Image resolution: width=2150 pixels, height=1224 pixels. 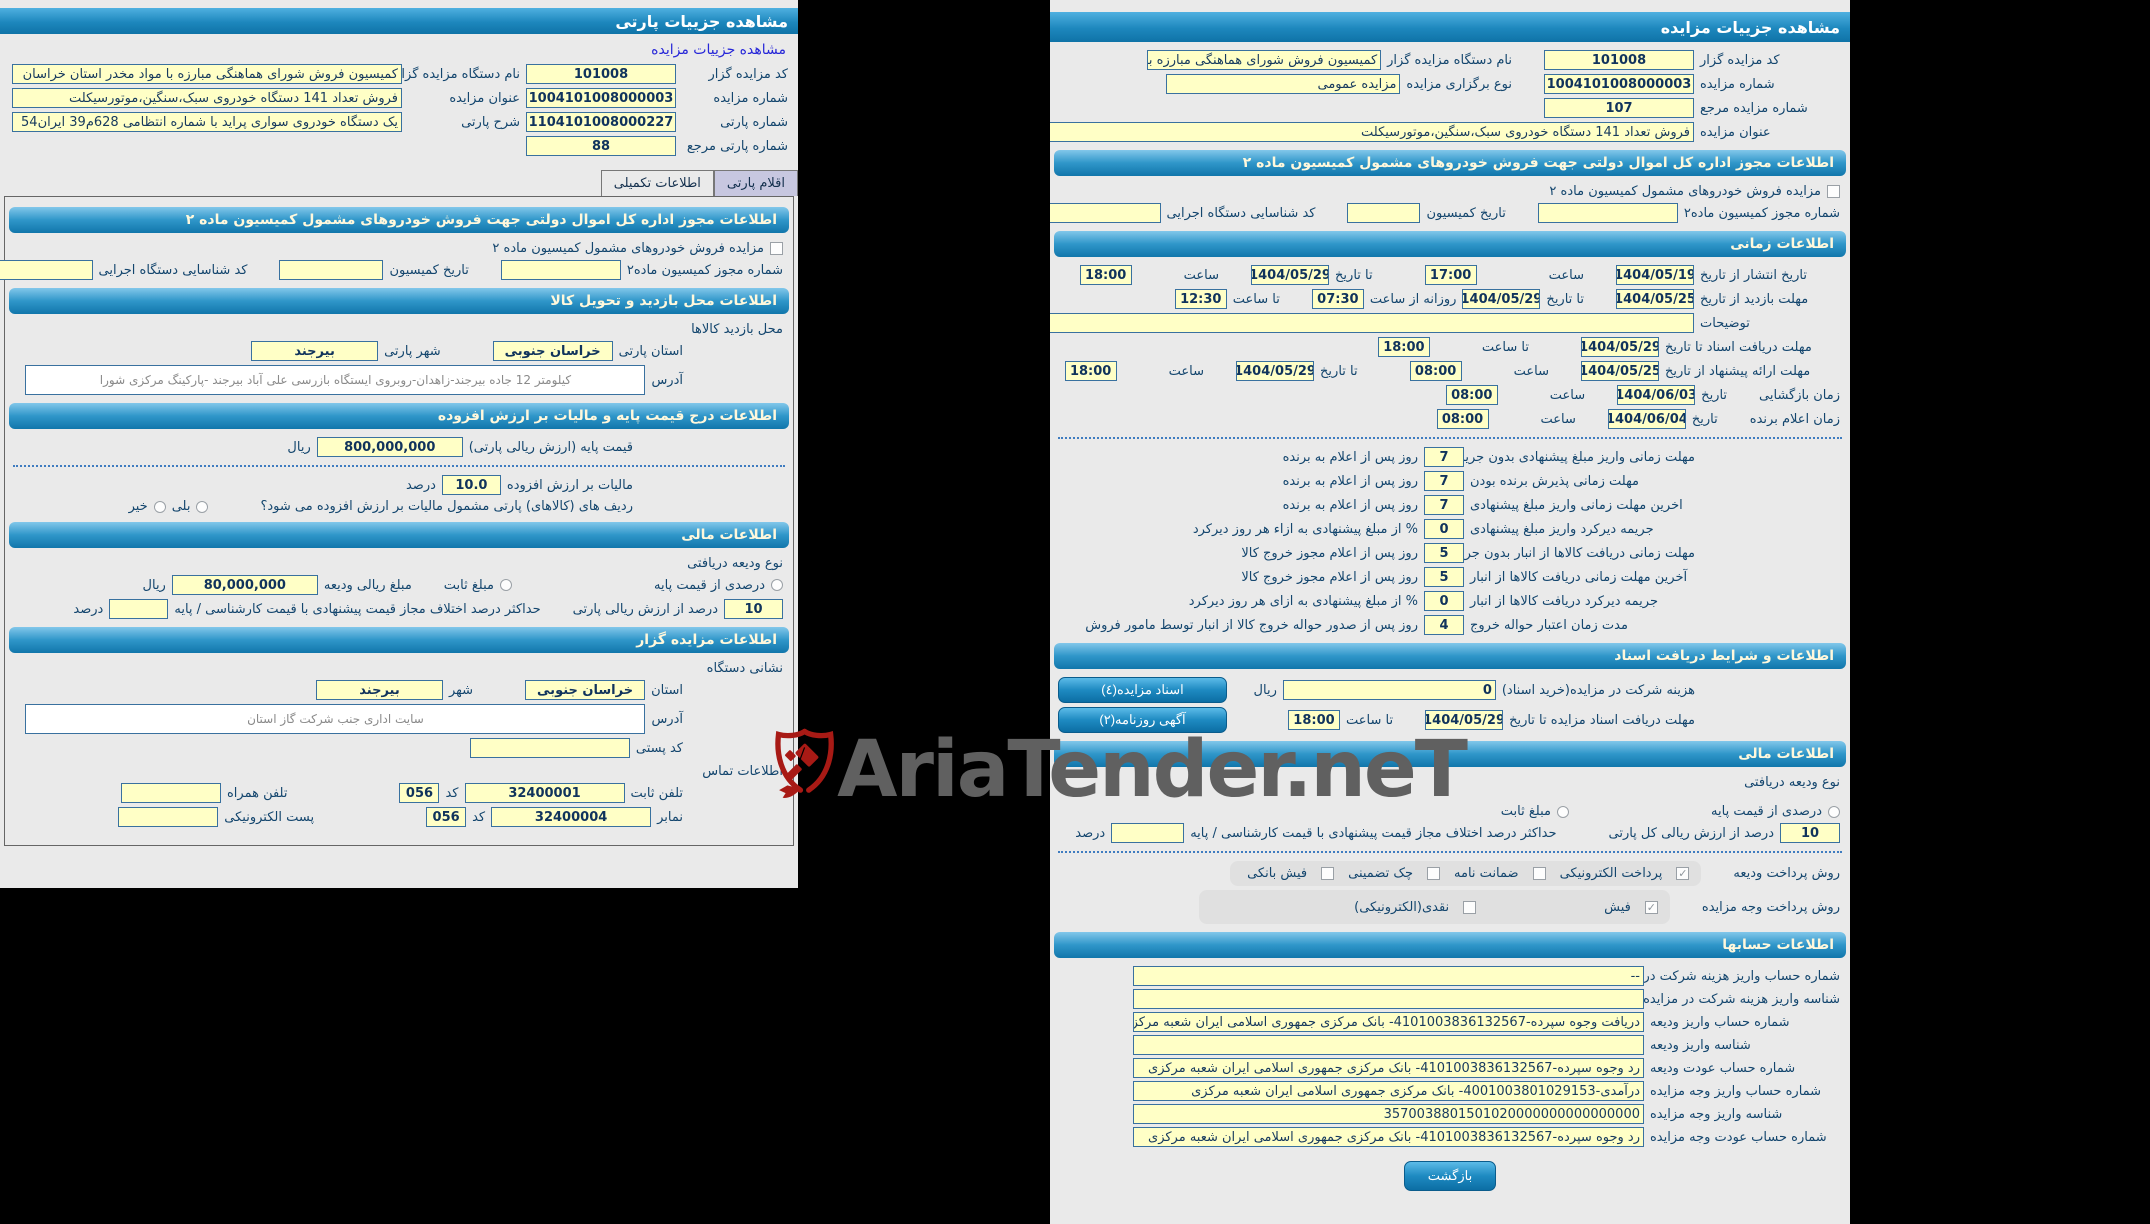 What do you see at coordinates (776, 248) in the screenshot?
I see `permit-checkbox` at bounding box center [776, 248].